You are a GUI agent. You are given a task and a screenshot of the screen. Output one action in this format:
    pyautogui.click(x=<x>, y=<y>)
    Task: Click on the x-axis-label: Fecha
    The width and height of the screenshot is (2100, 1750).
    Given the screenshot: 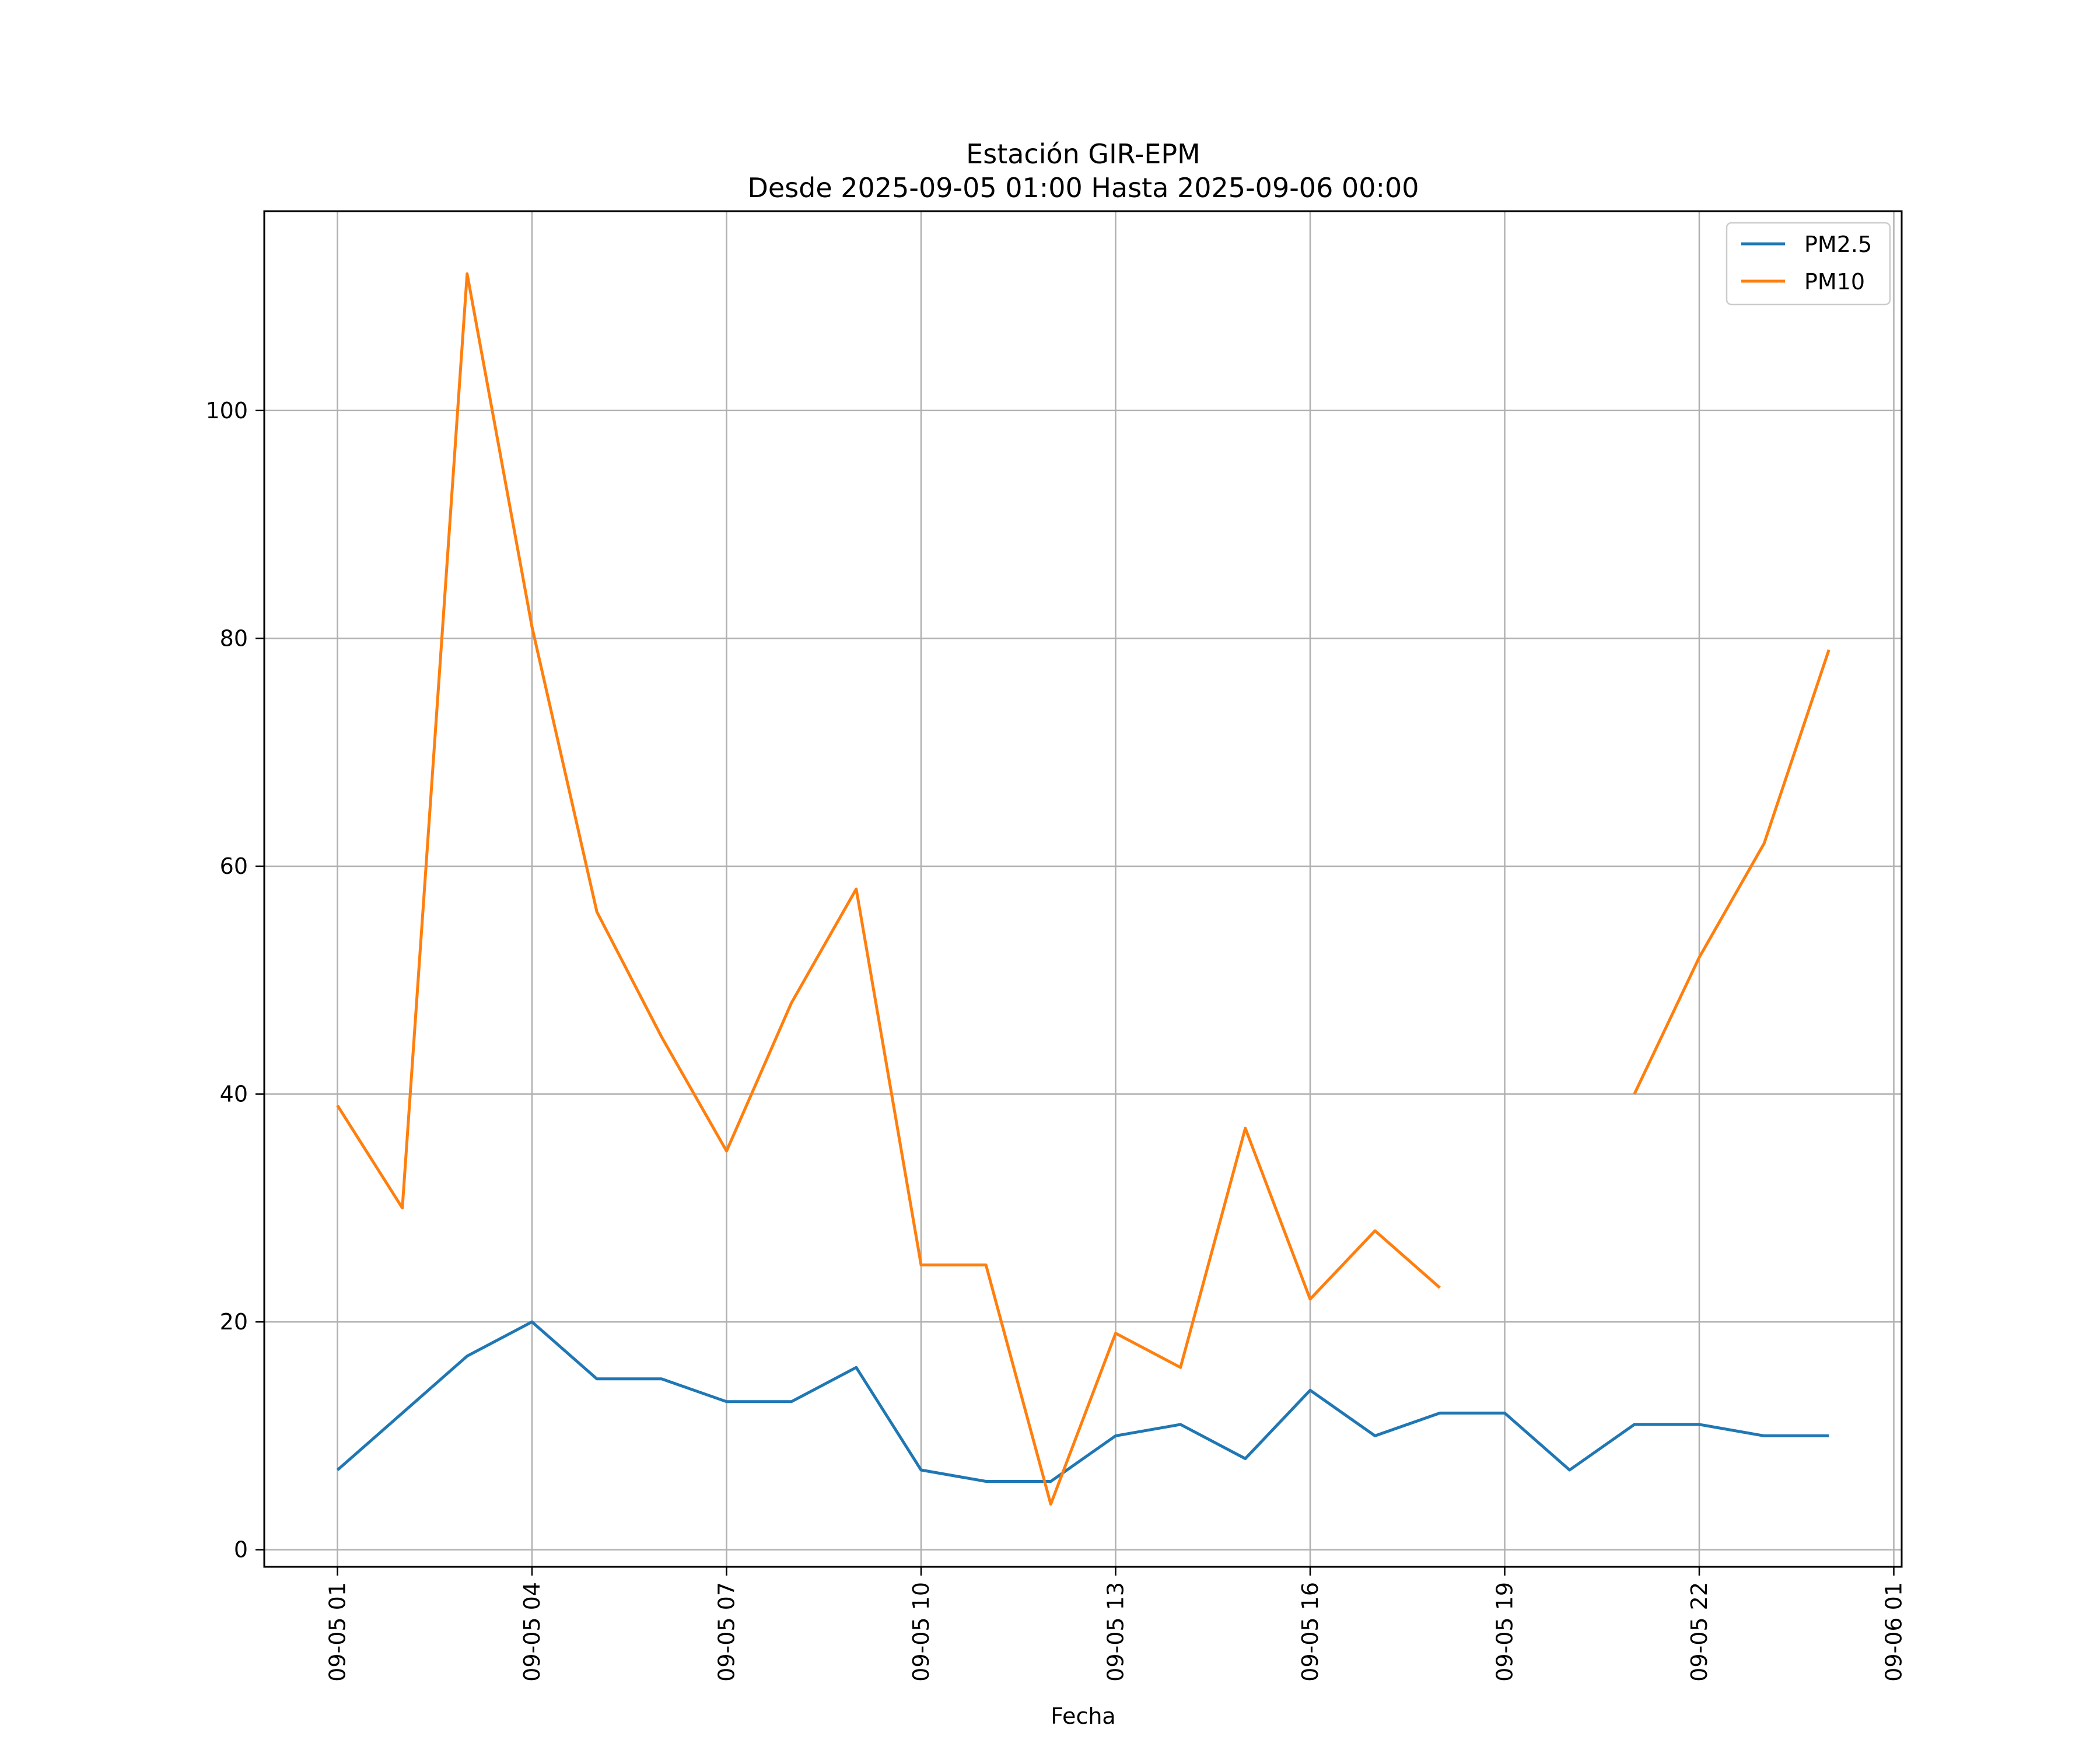 What is the action you would take?
    pyautogui.click(x=1083, y=1716)
    